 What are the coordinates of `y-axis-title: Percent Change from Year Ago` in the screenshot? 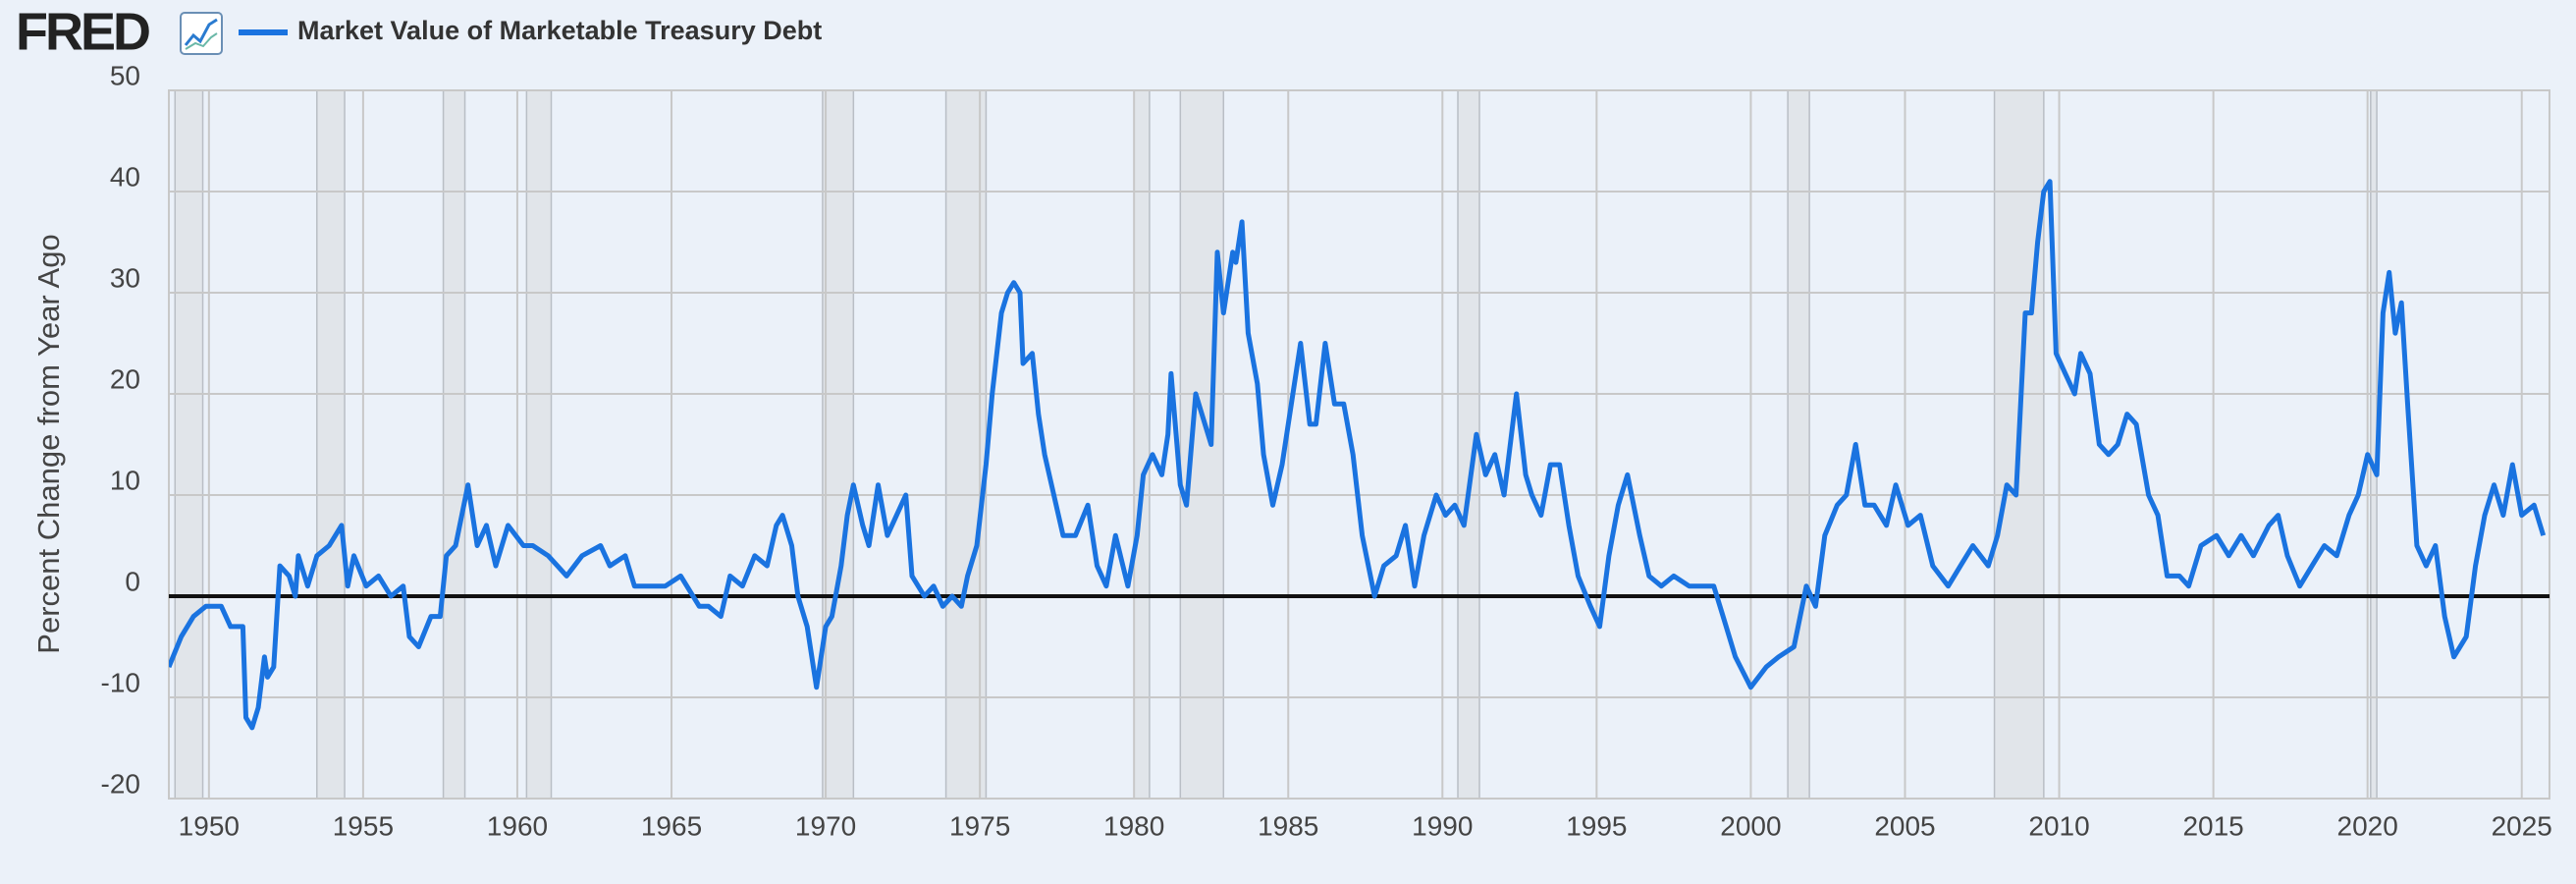 It's located at (48, 443).